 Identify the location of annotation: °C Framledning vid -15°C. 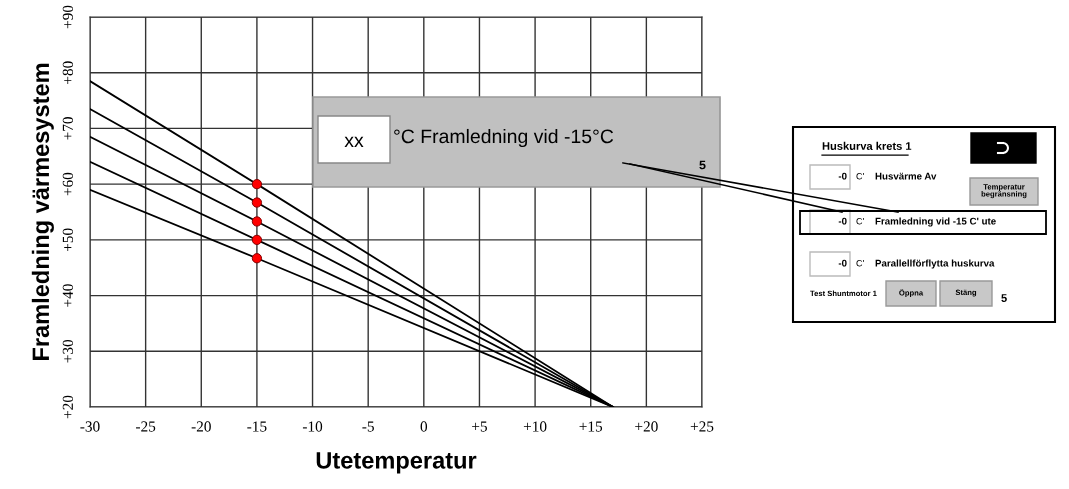
(504, 138).